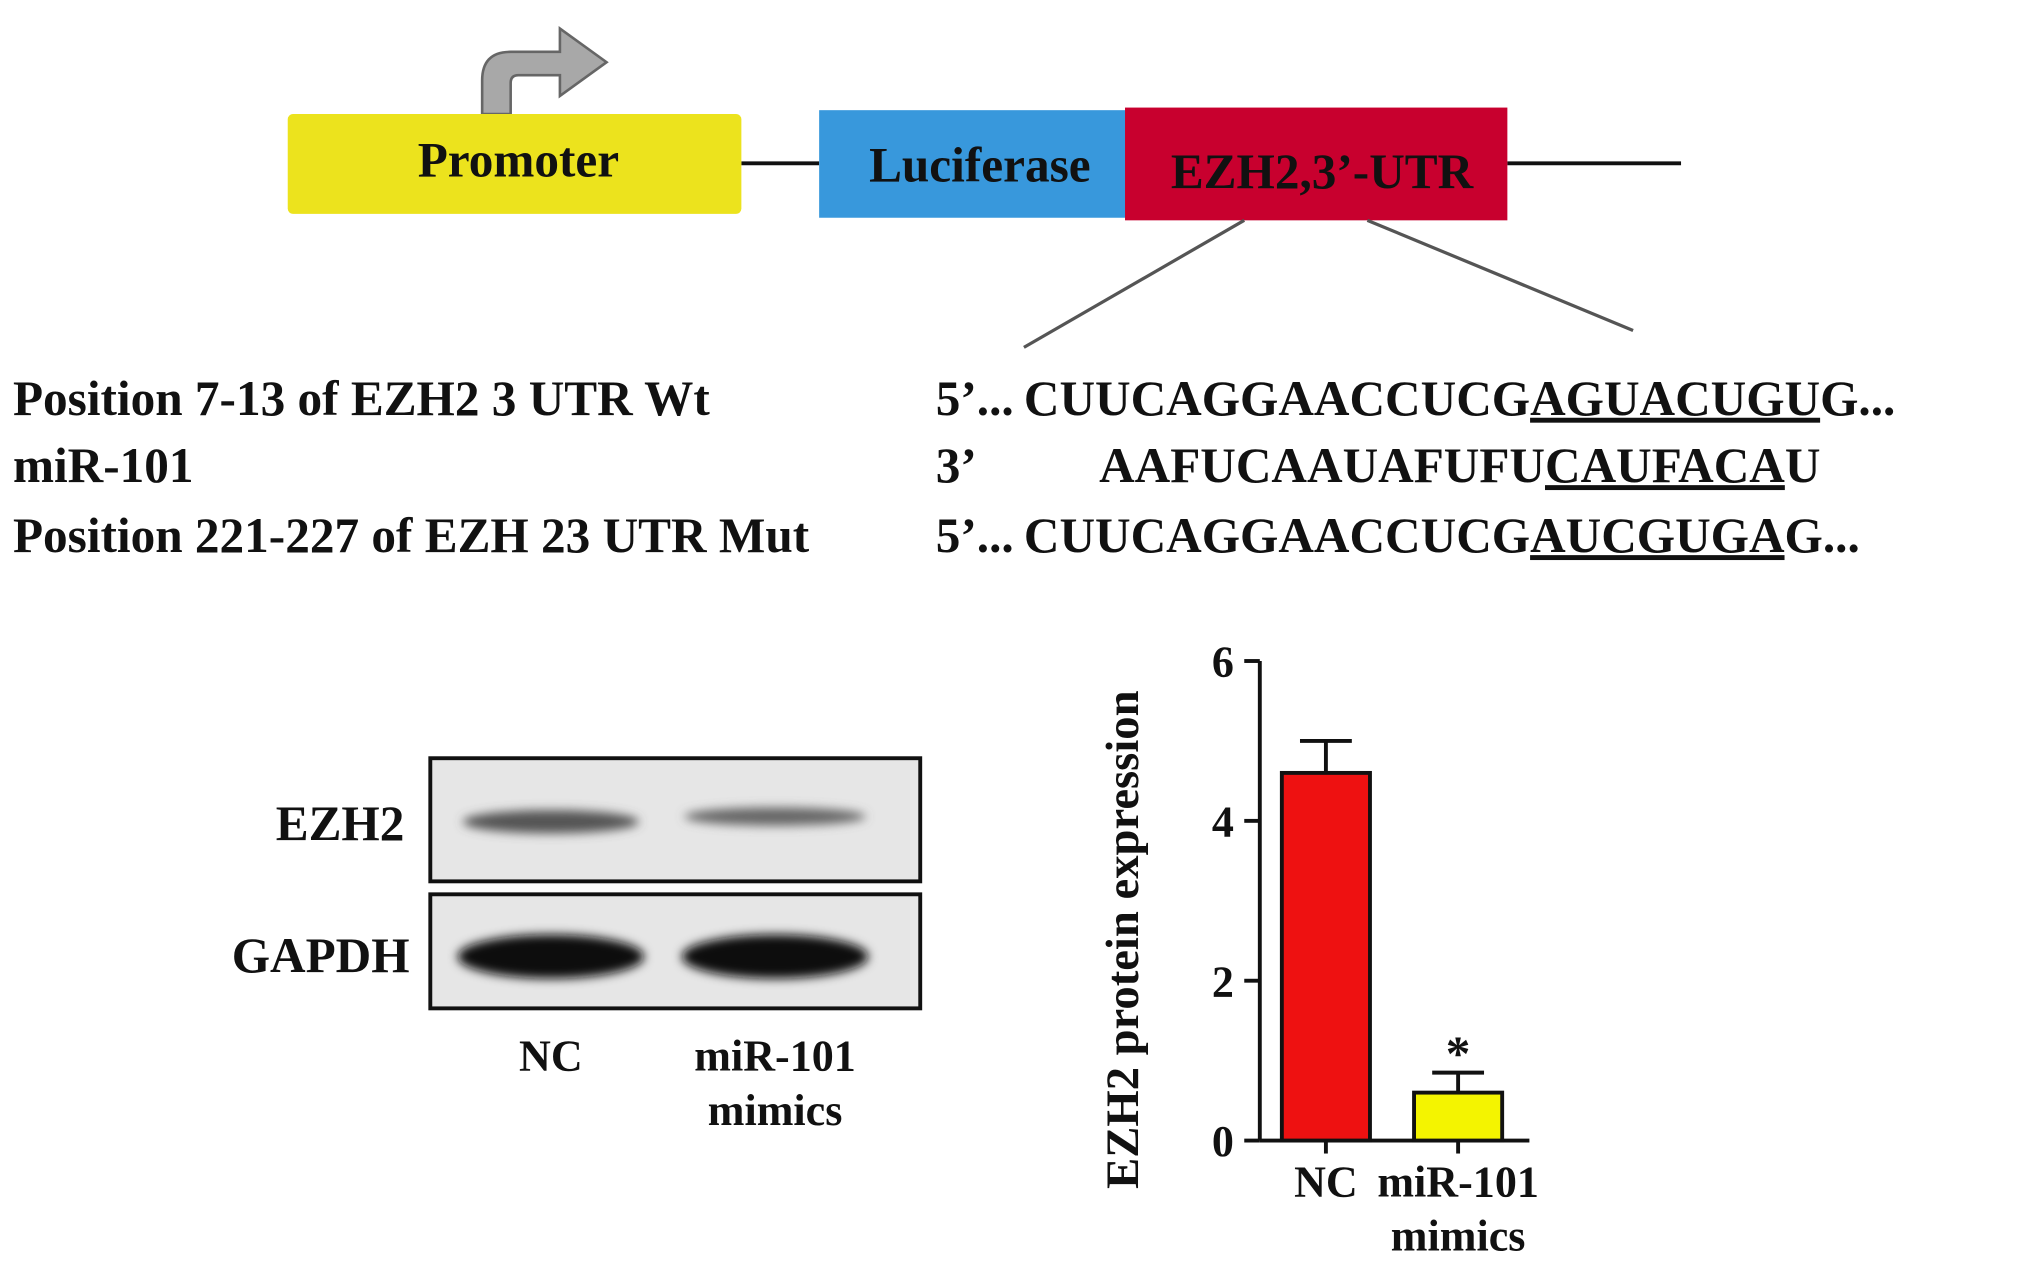 This screenshot has height=1270, width=2031. What do you see at coordinates (361, 398) in the screenshot?
I see `sequence-label: Position 7-13 of EZH2 3 UTR Wt` at bounding box center [361, 398].